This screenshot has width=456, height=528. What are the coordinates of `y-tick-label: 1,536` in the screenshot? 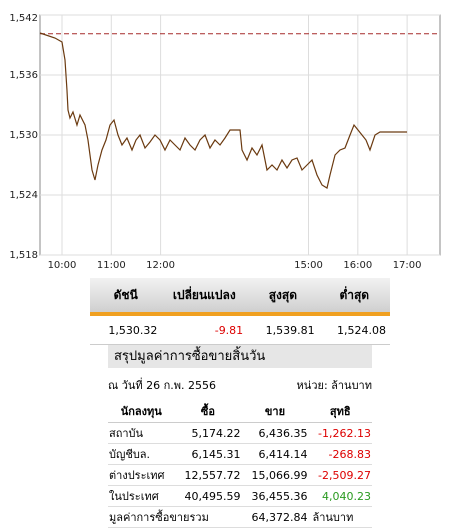 It's located at (23, 75).